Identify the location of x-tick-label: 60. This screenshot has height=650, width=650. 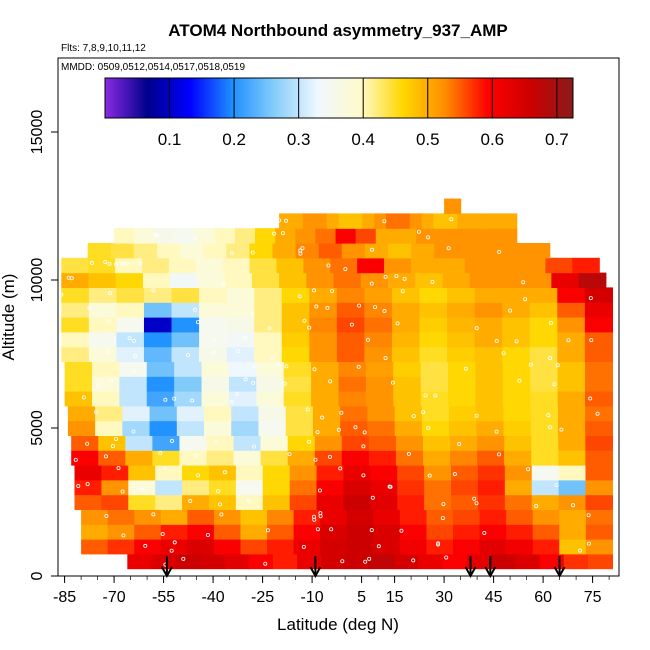
(543, 597).